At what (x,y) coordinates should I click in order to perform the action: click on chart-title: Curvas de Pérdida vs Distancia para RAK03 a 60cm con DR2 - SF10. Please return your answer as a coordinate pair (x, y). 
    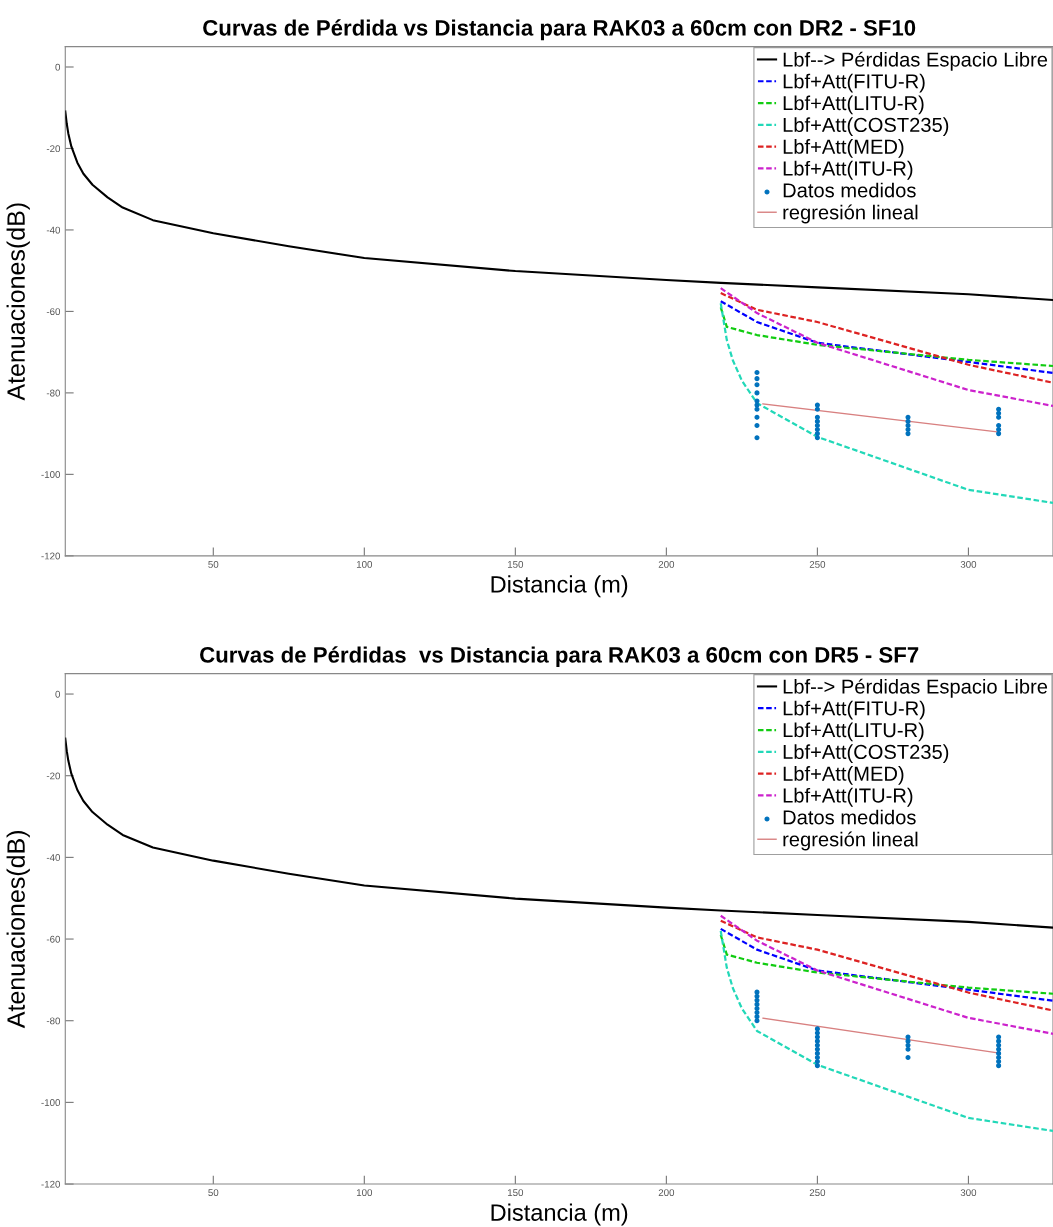
    Looking at the image, I should click on (559, 30).